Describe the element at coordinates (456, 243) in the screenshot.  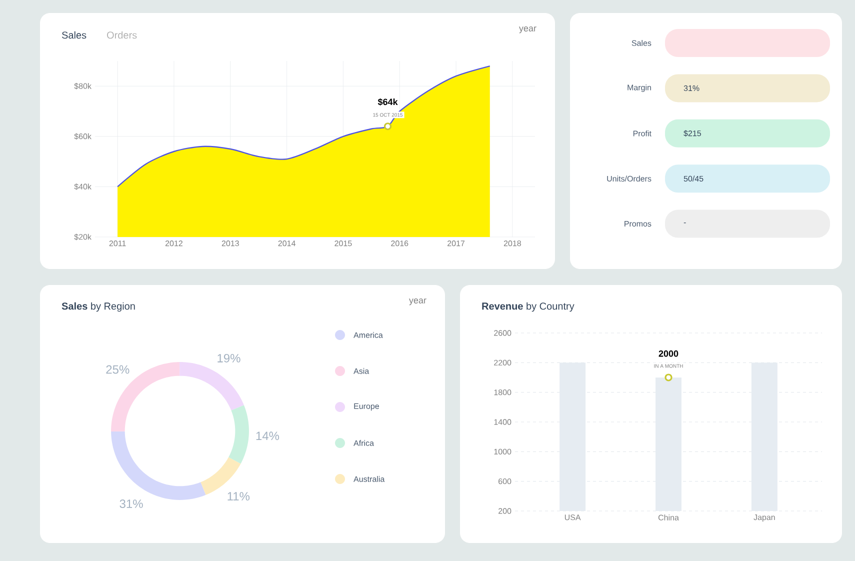
I see `x-tick-label: 2017` at that location.